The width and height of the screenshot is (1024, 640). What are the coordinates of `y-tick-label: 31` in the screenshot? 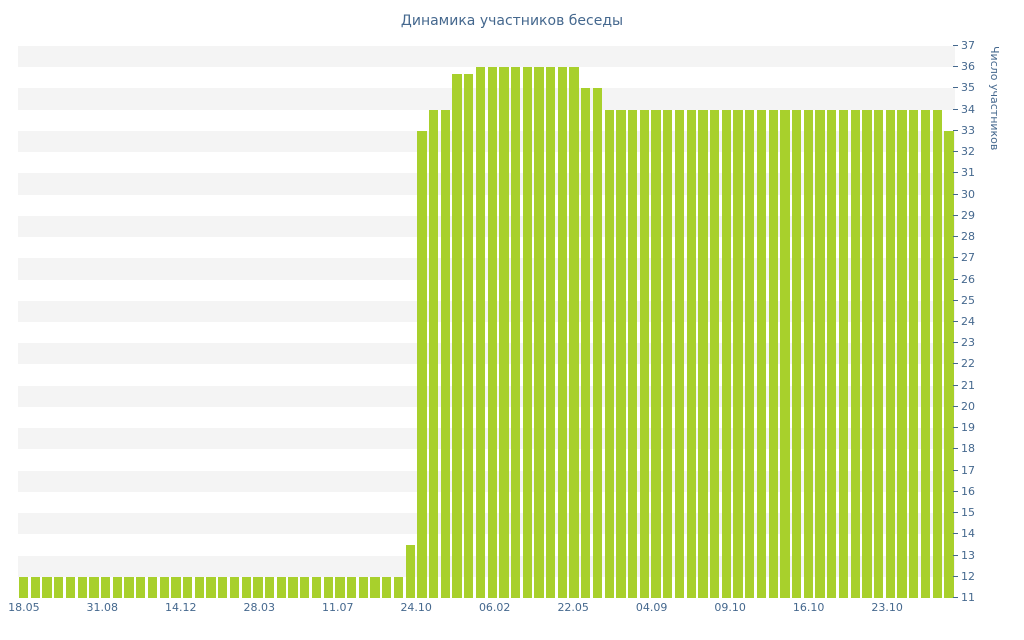 It's located at (968, 173).